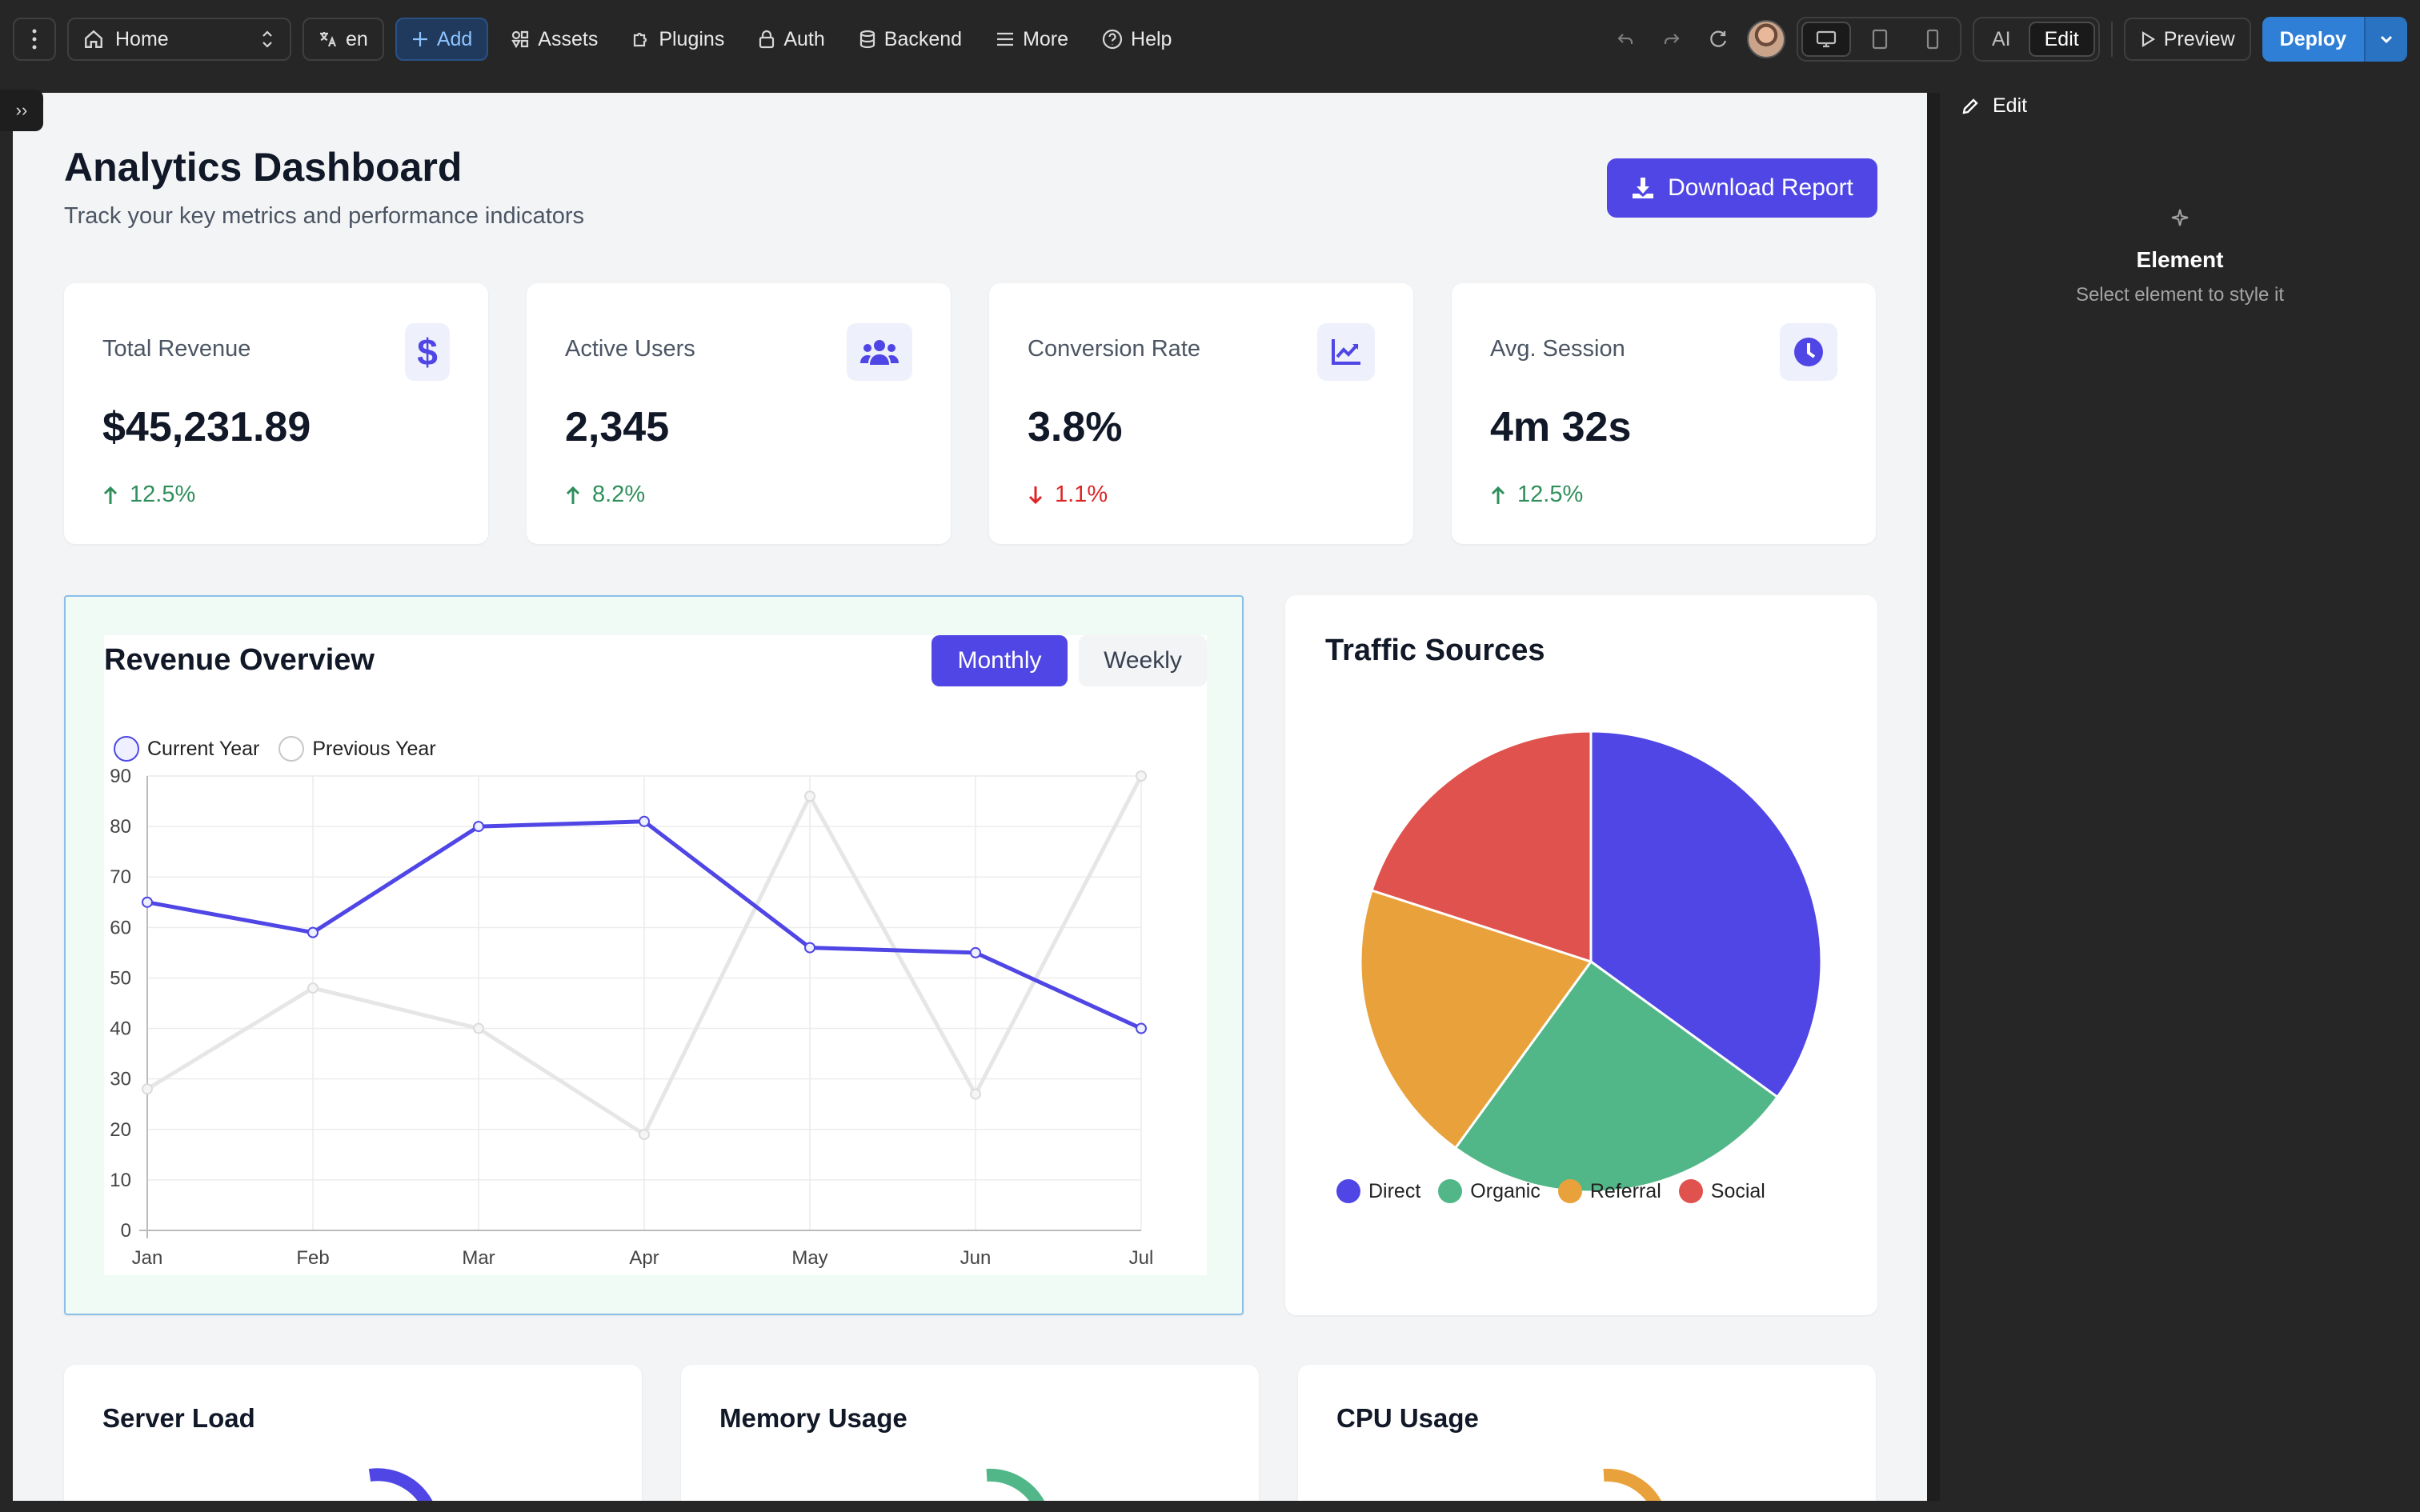 The width and height of the screenshot is (2420, 1512). What do you see at coordinates (179, 39) in the screenshot?
I see `page-select: Home` at bounding box center [179, 39].